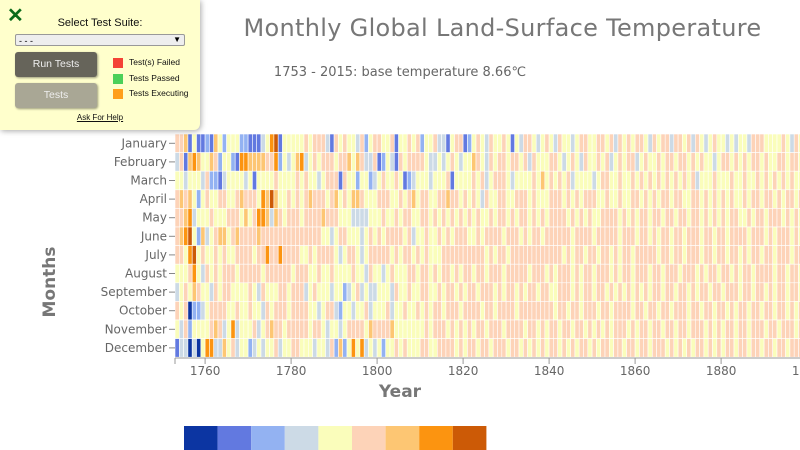 Image resolution: width=800 pixels, height=450 pixels. Describe the element at coordinates (502, 28) in the screenshot. I see `chart-title: Monthly Global Land-Surface Temperature` at that location.